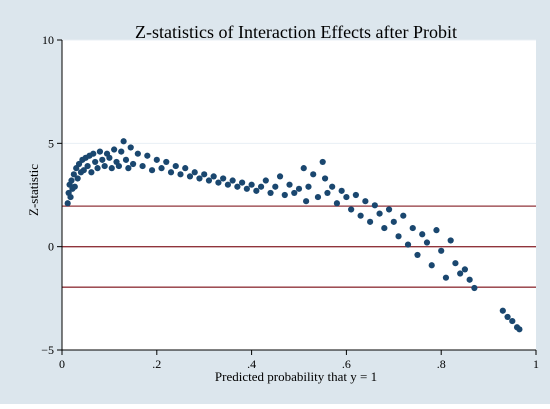 The image size is (550, 409). Describe the element at coordinates (346, 364) in the screenshot. I see `x-tick-label: .6` at that location.